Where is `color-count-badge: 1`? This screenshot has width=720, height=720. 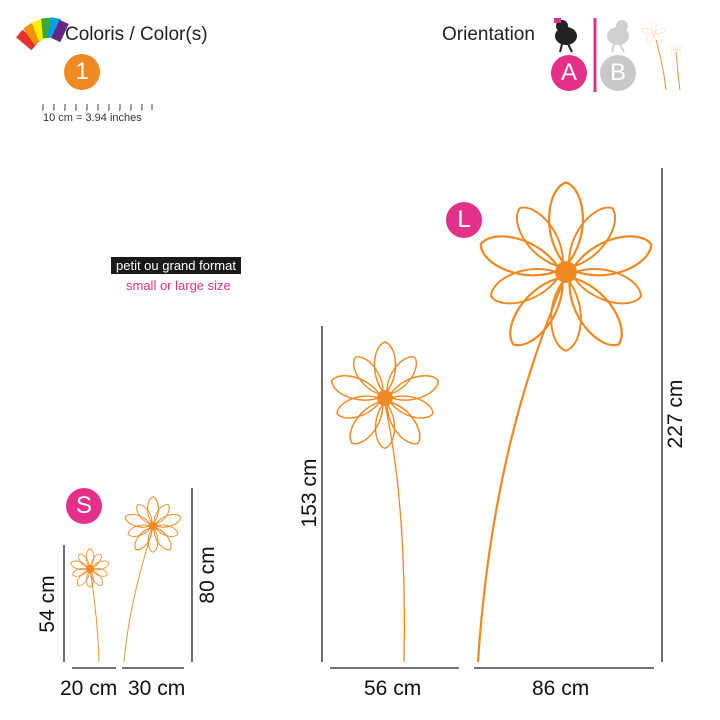 color-count-badge: 1 is located at coordinates (82, 72).